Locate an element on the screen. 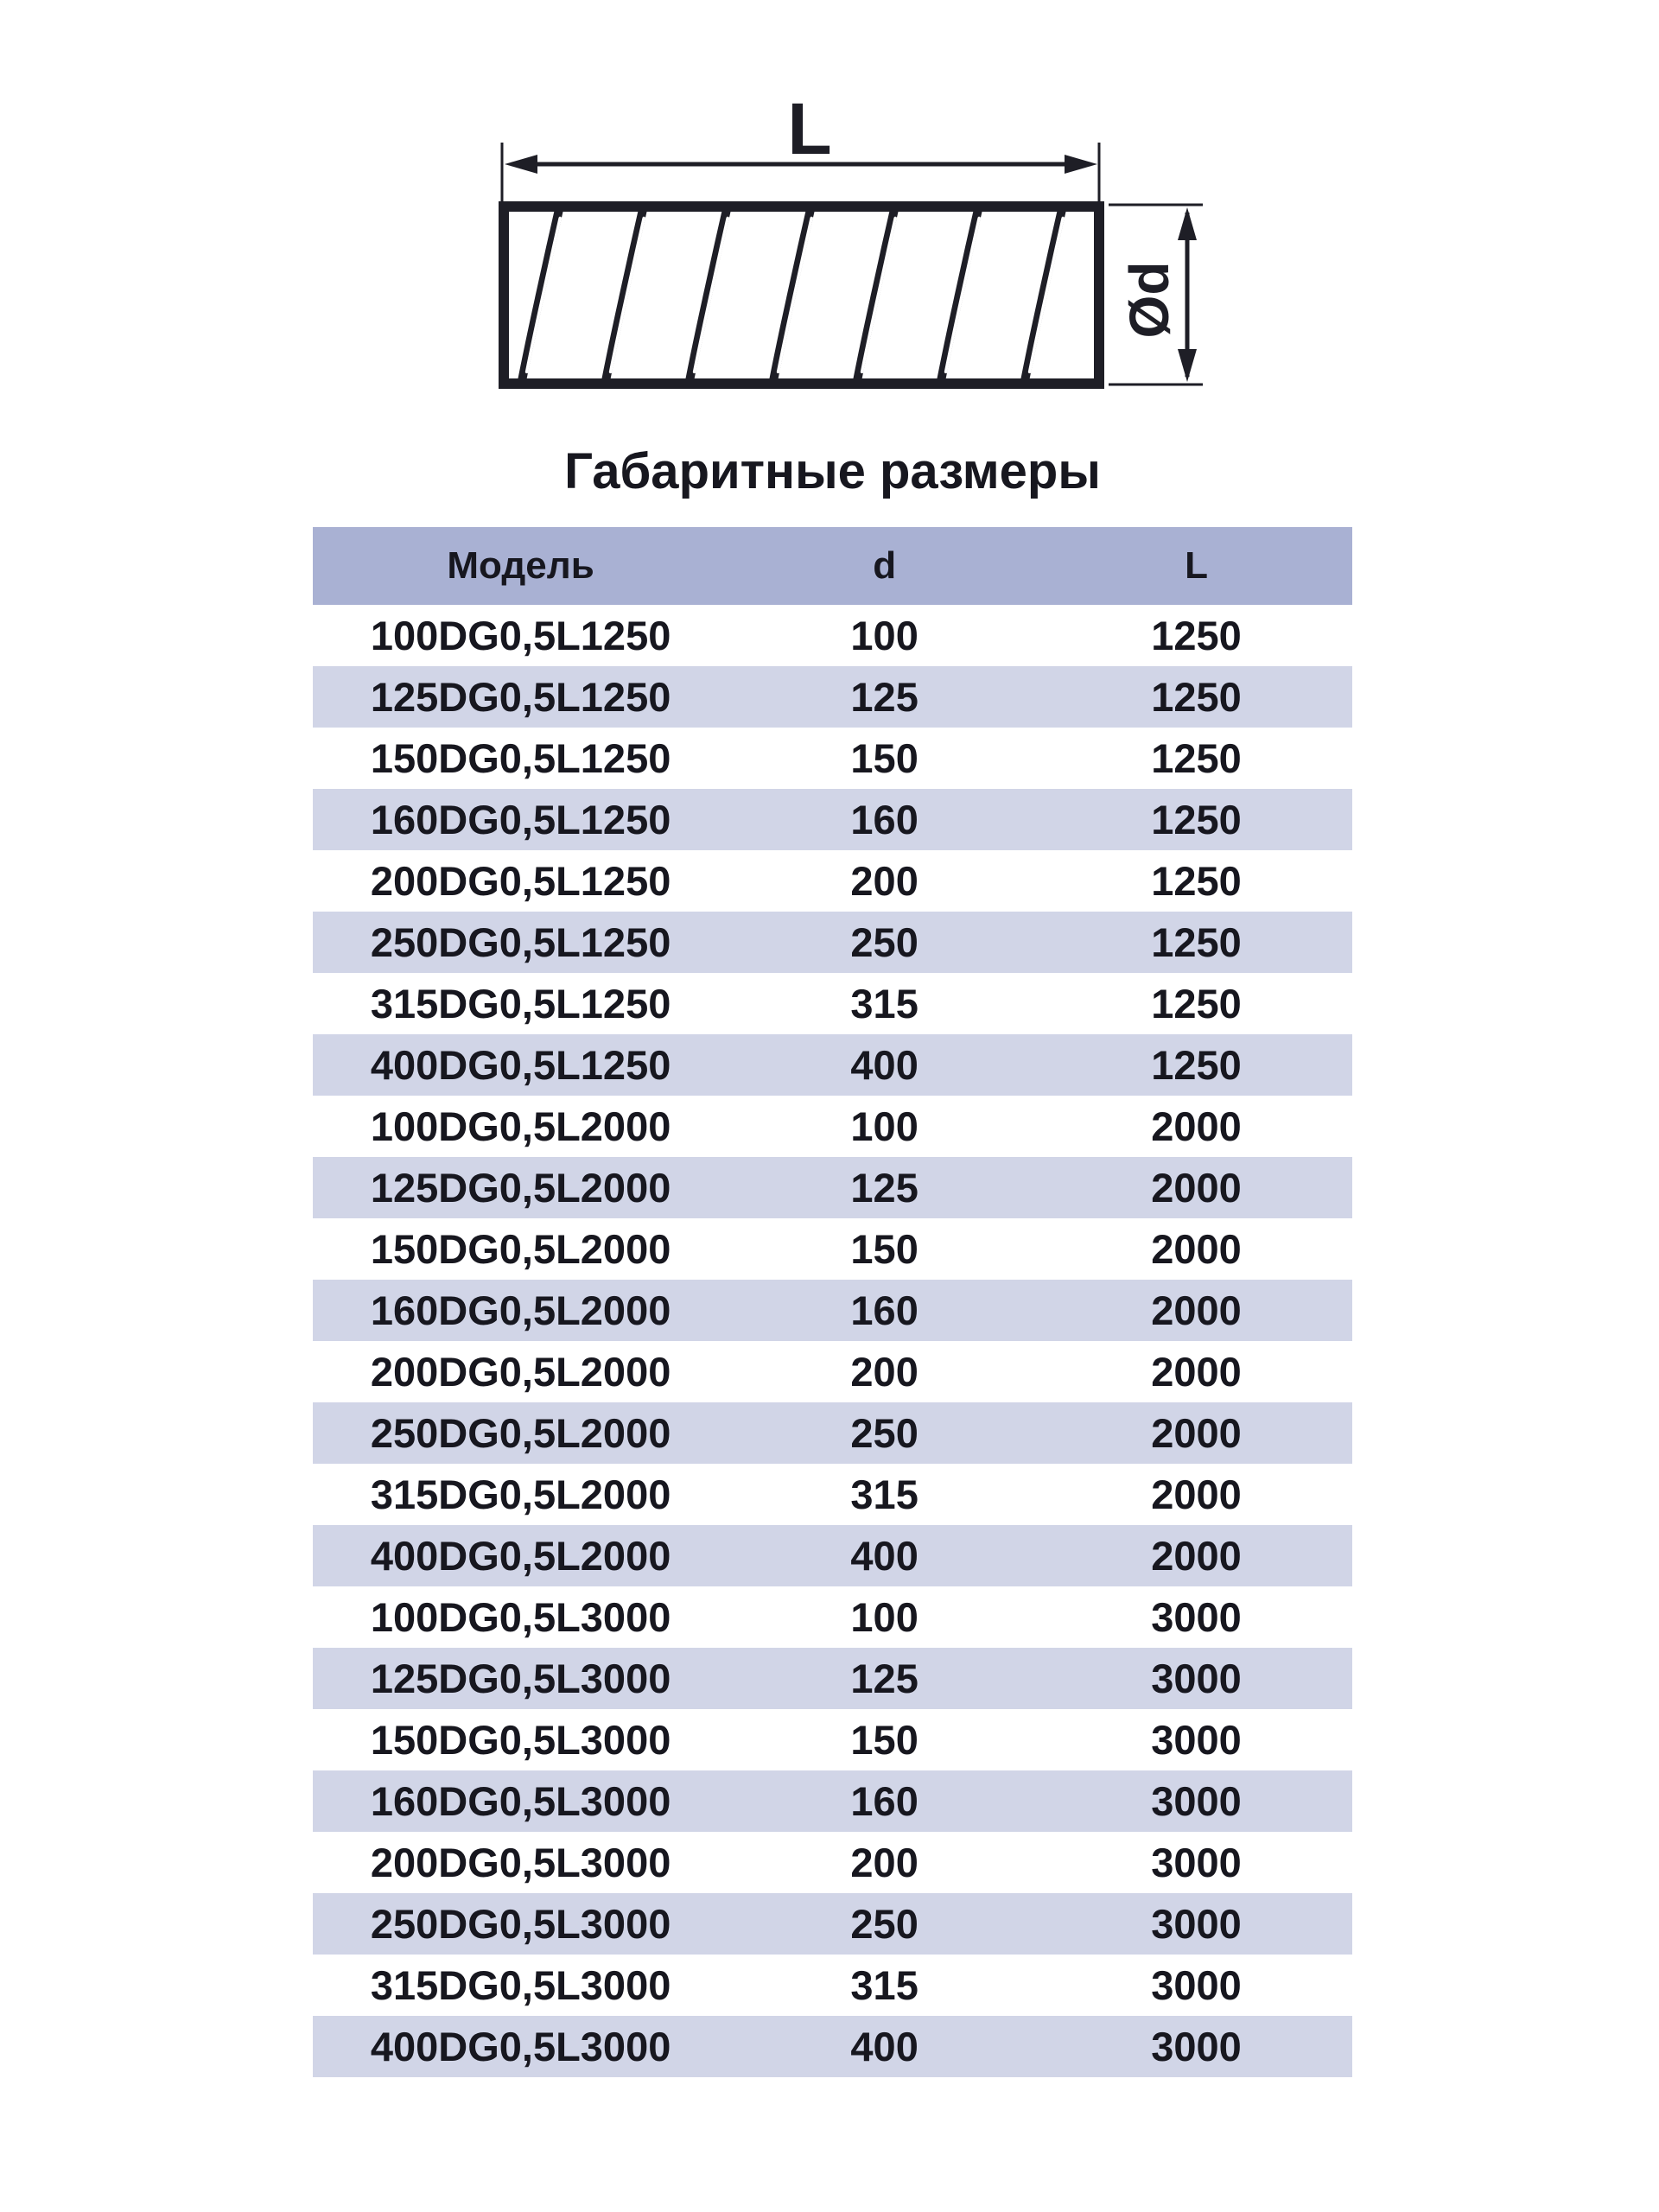 The image size is (1659, 2212). d-arrow-down is located at coordinates (1187, 365).